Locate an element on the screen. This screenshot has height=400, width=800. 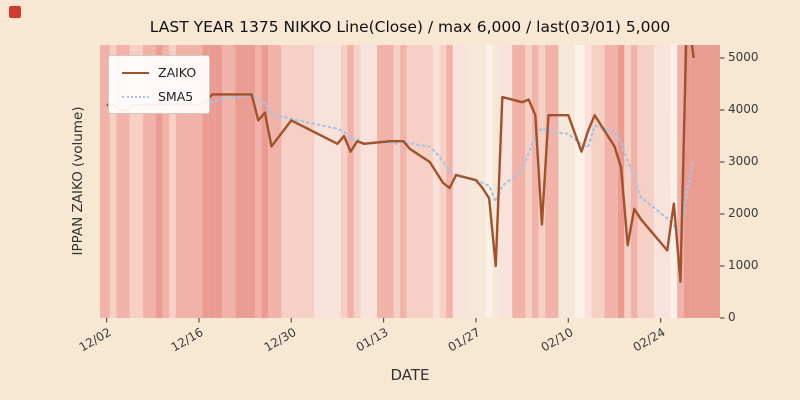
legend-item-sma5: SMA5 is located at coordinates (159, 96).